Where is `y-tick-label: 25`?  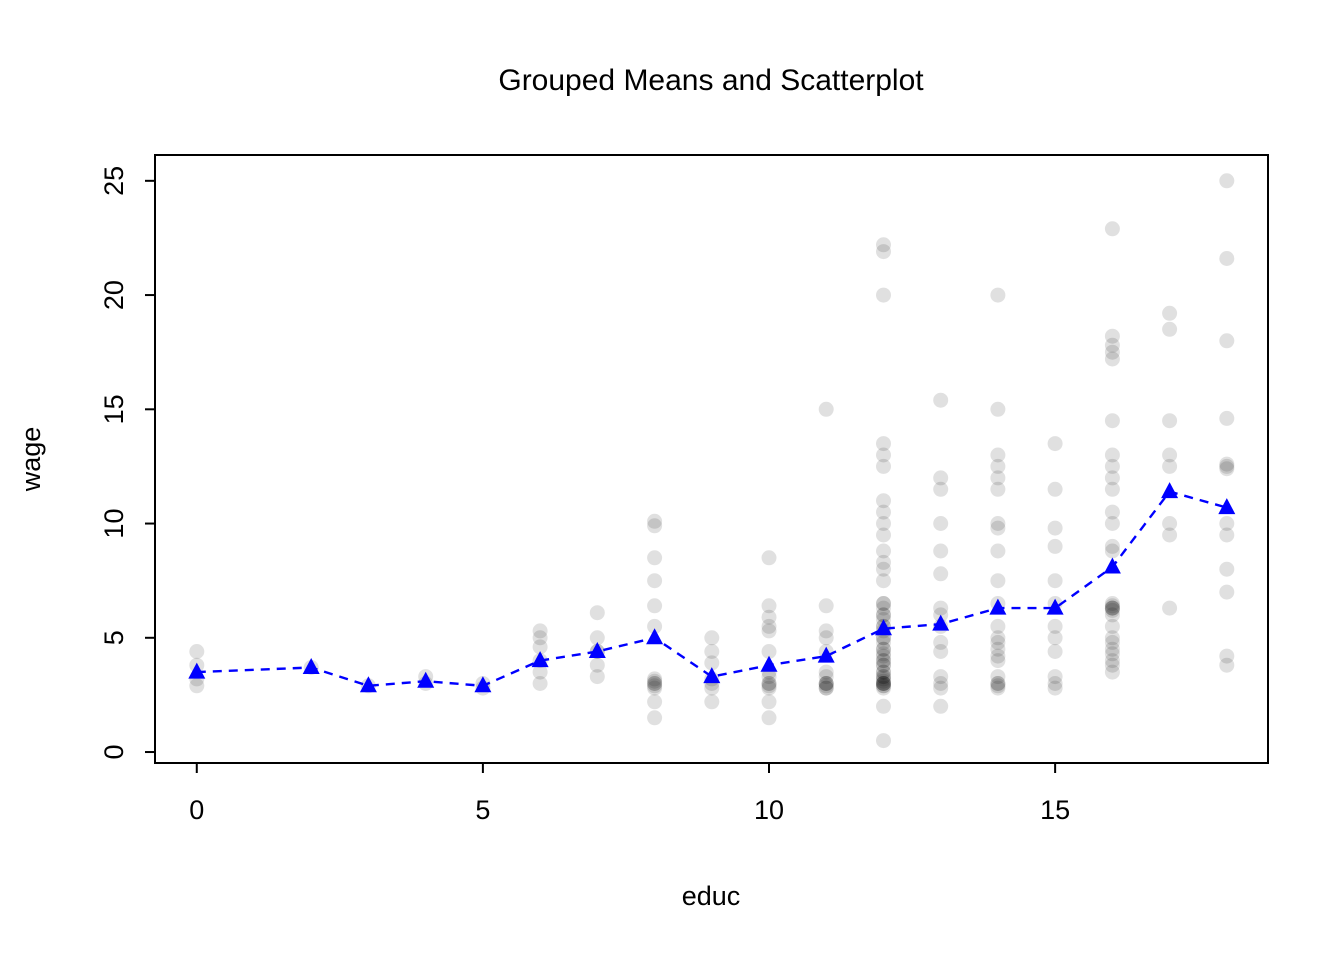 y-tick-label: 25 is located at coordinates (114, 181).